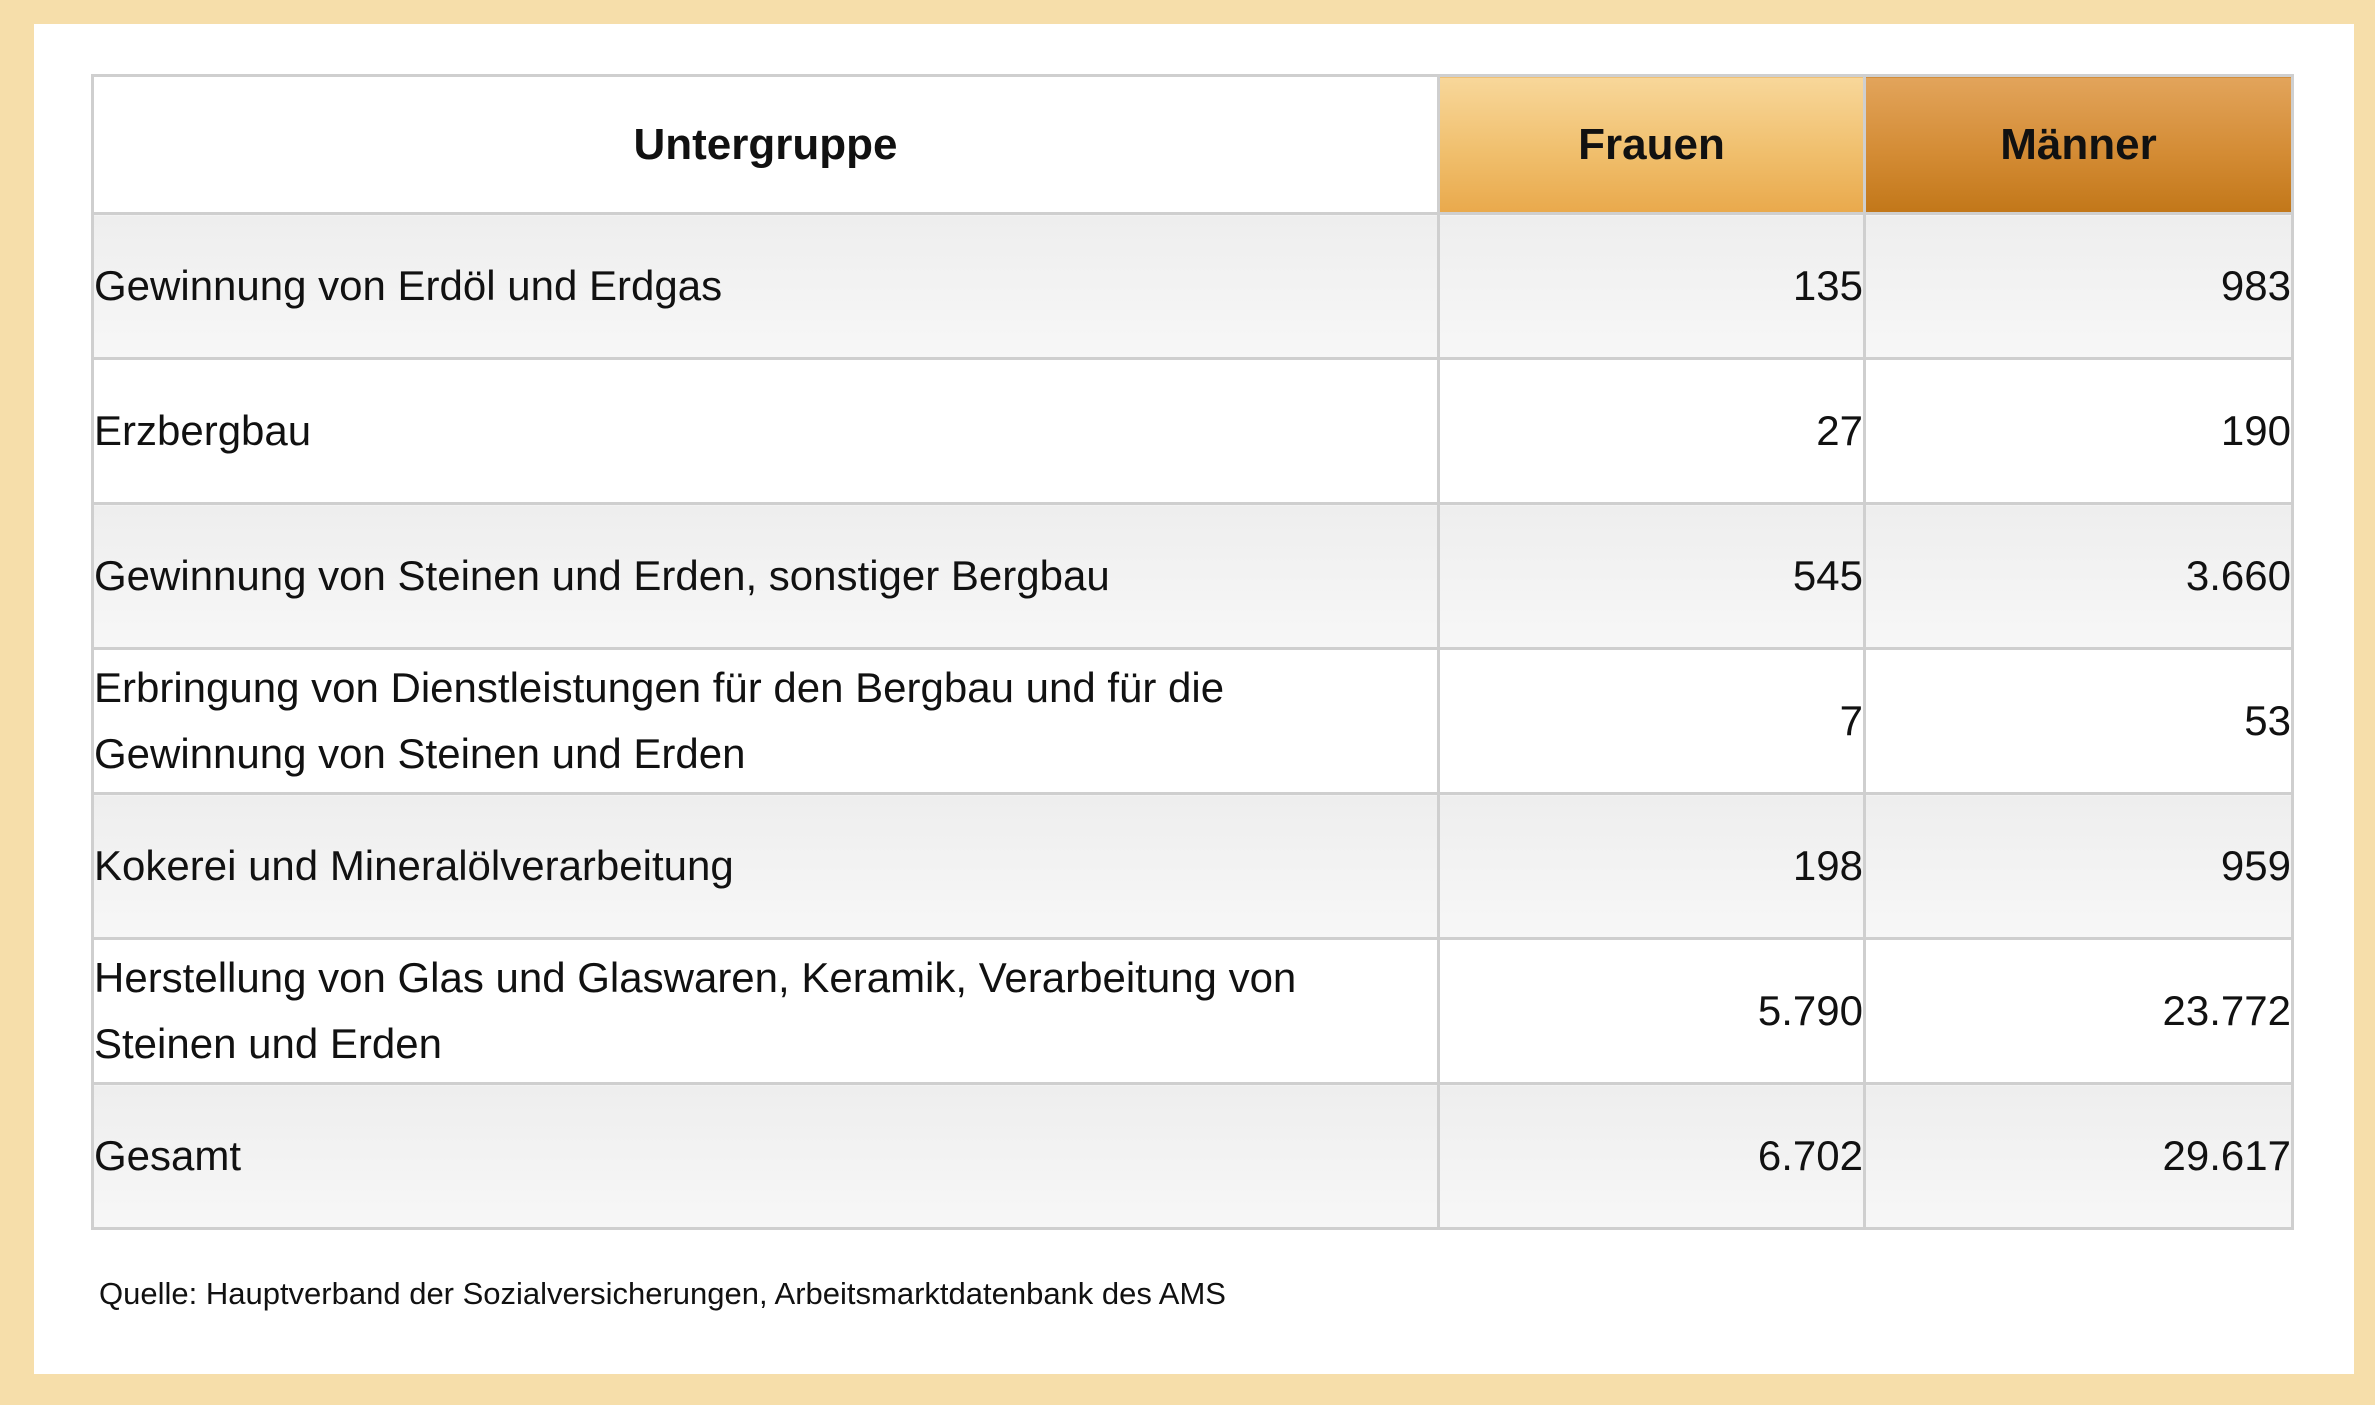 This screenshot has width=2375, height=1405. Describe the element at coordinates (1651, 431) in the screenshot. I see `row-frauen-value: 27` at that location.